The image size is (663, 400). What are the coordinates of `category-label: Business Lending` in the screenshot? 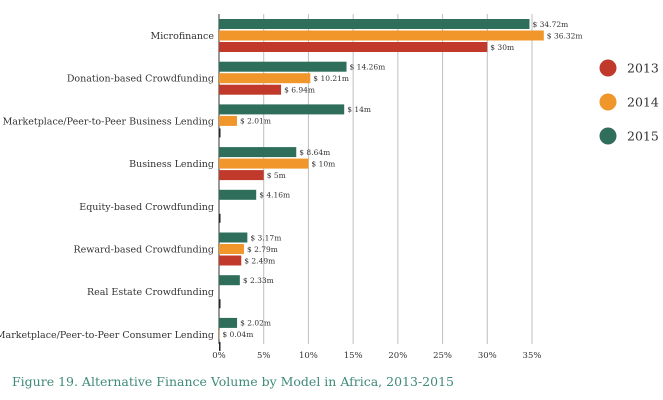 It's located at (171, 164).